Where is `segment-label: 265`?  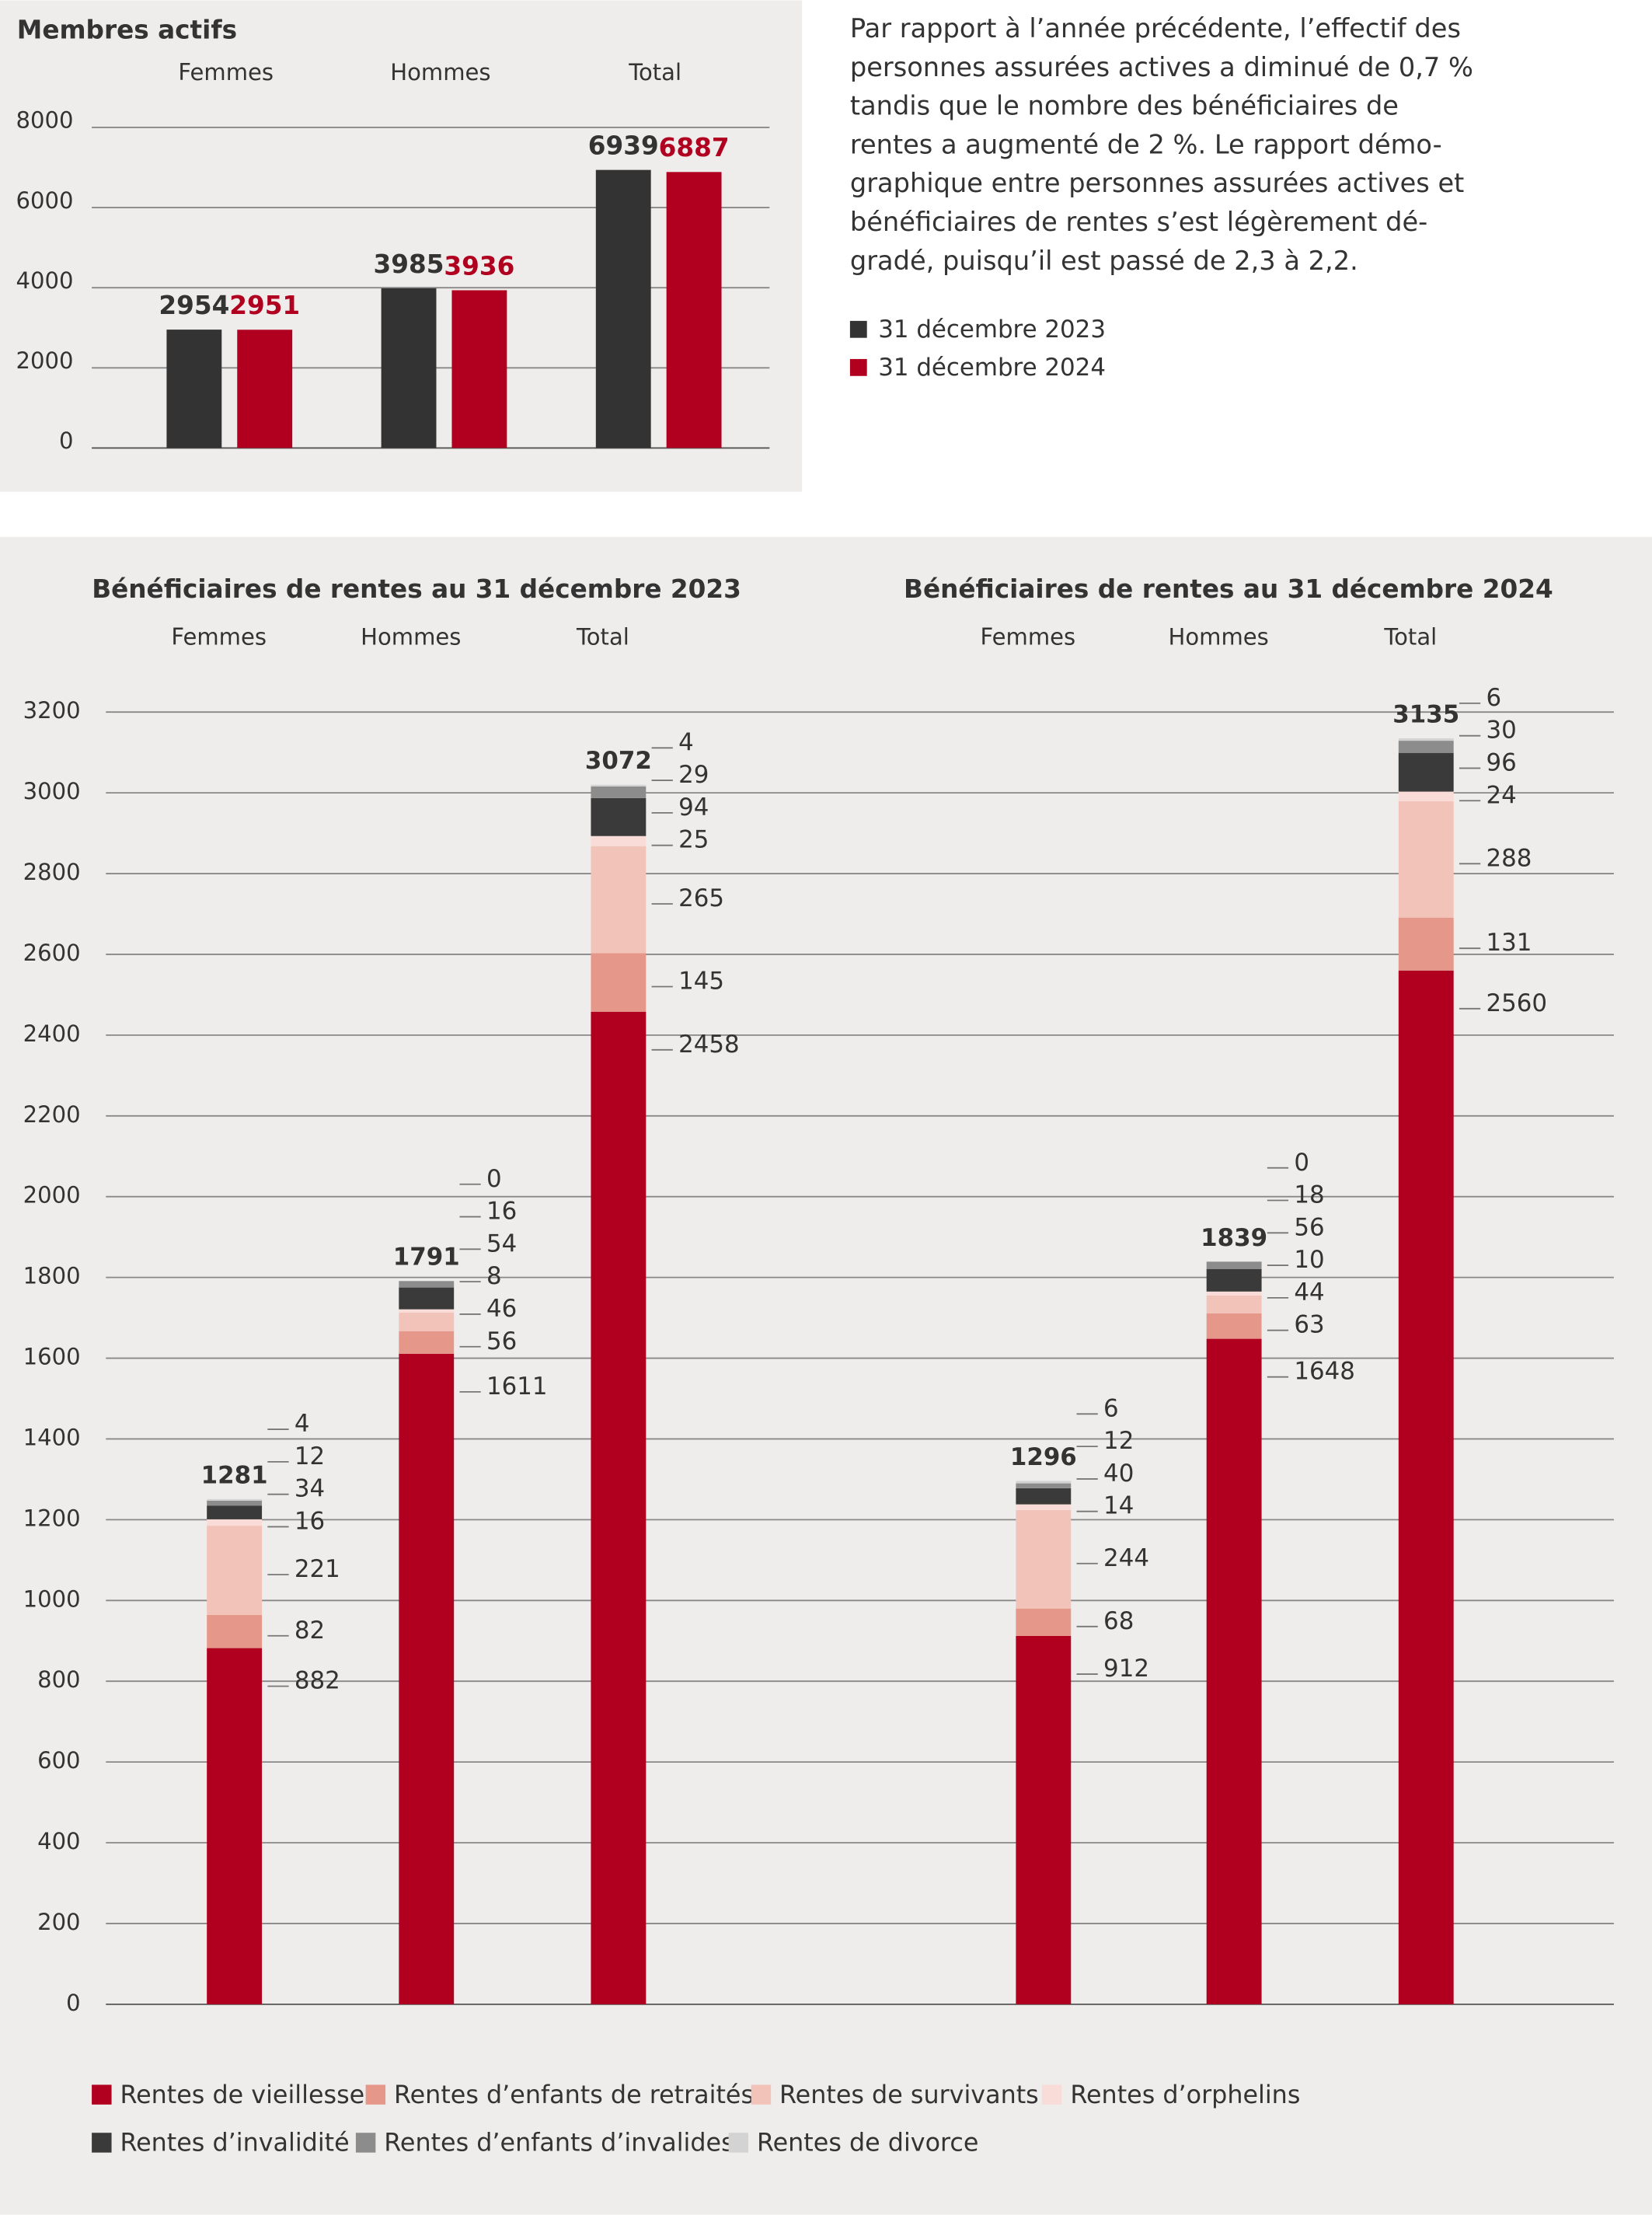 segment-label: 265 is located at coordinates (701, 898).